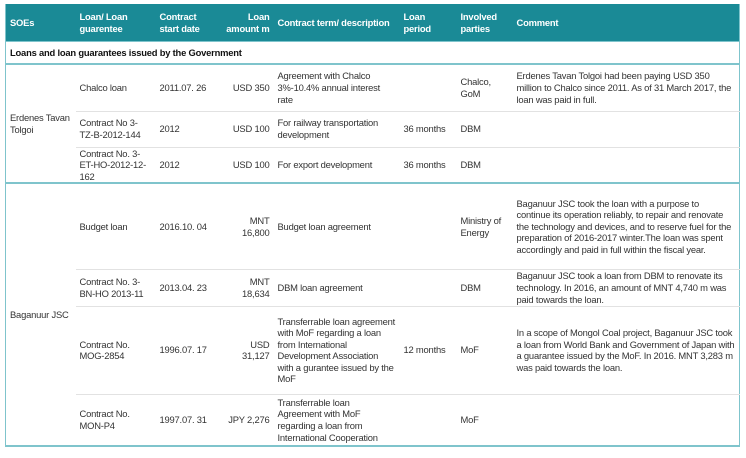  What do you see at coordinates (626, 23) in the screenshot?
I see `header-comment: Comment` at bounding box center [626, 23].